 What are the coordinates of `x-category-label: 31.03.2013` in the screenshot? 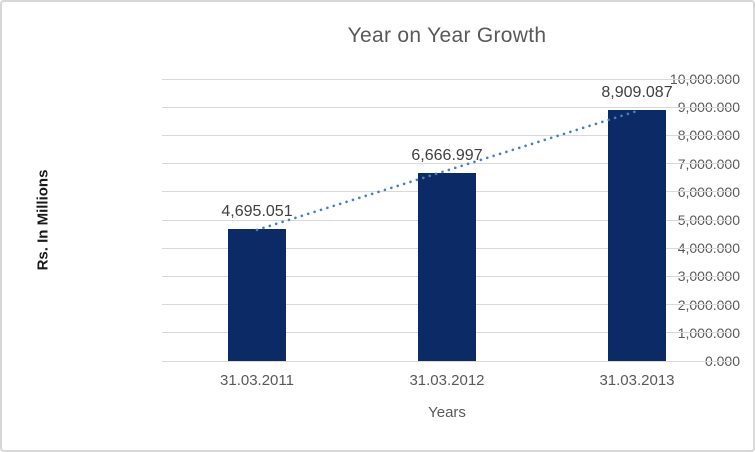 It's located at (637, 380).